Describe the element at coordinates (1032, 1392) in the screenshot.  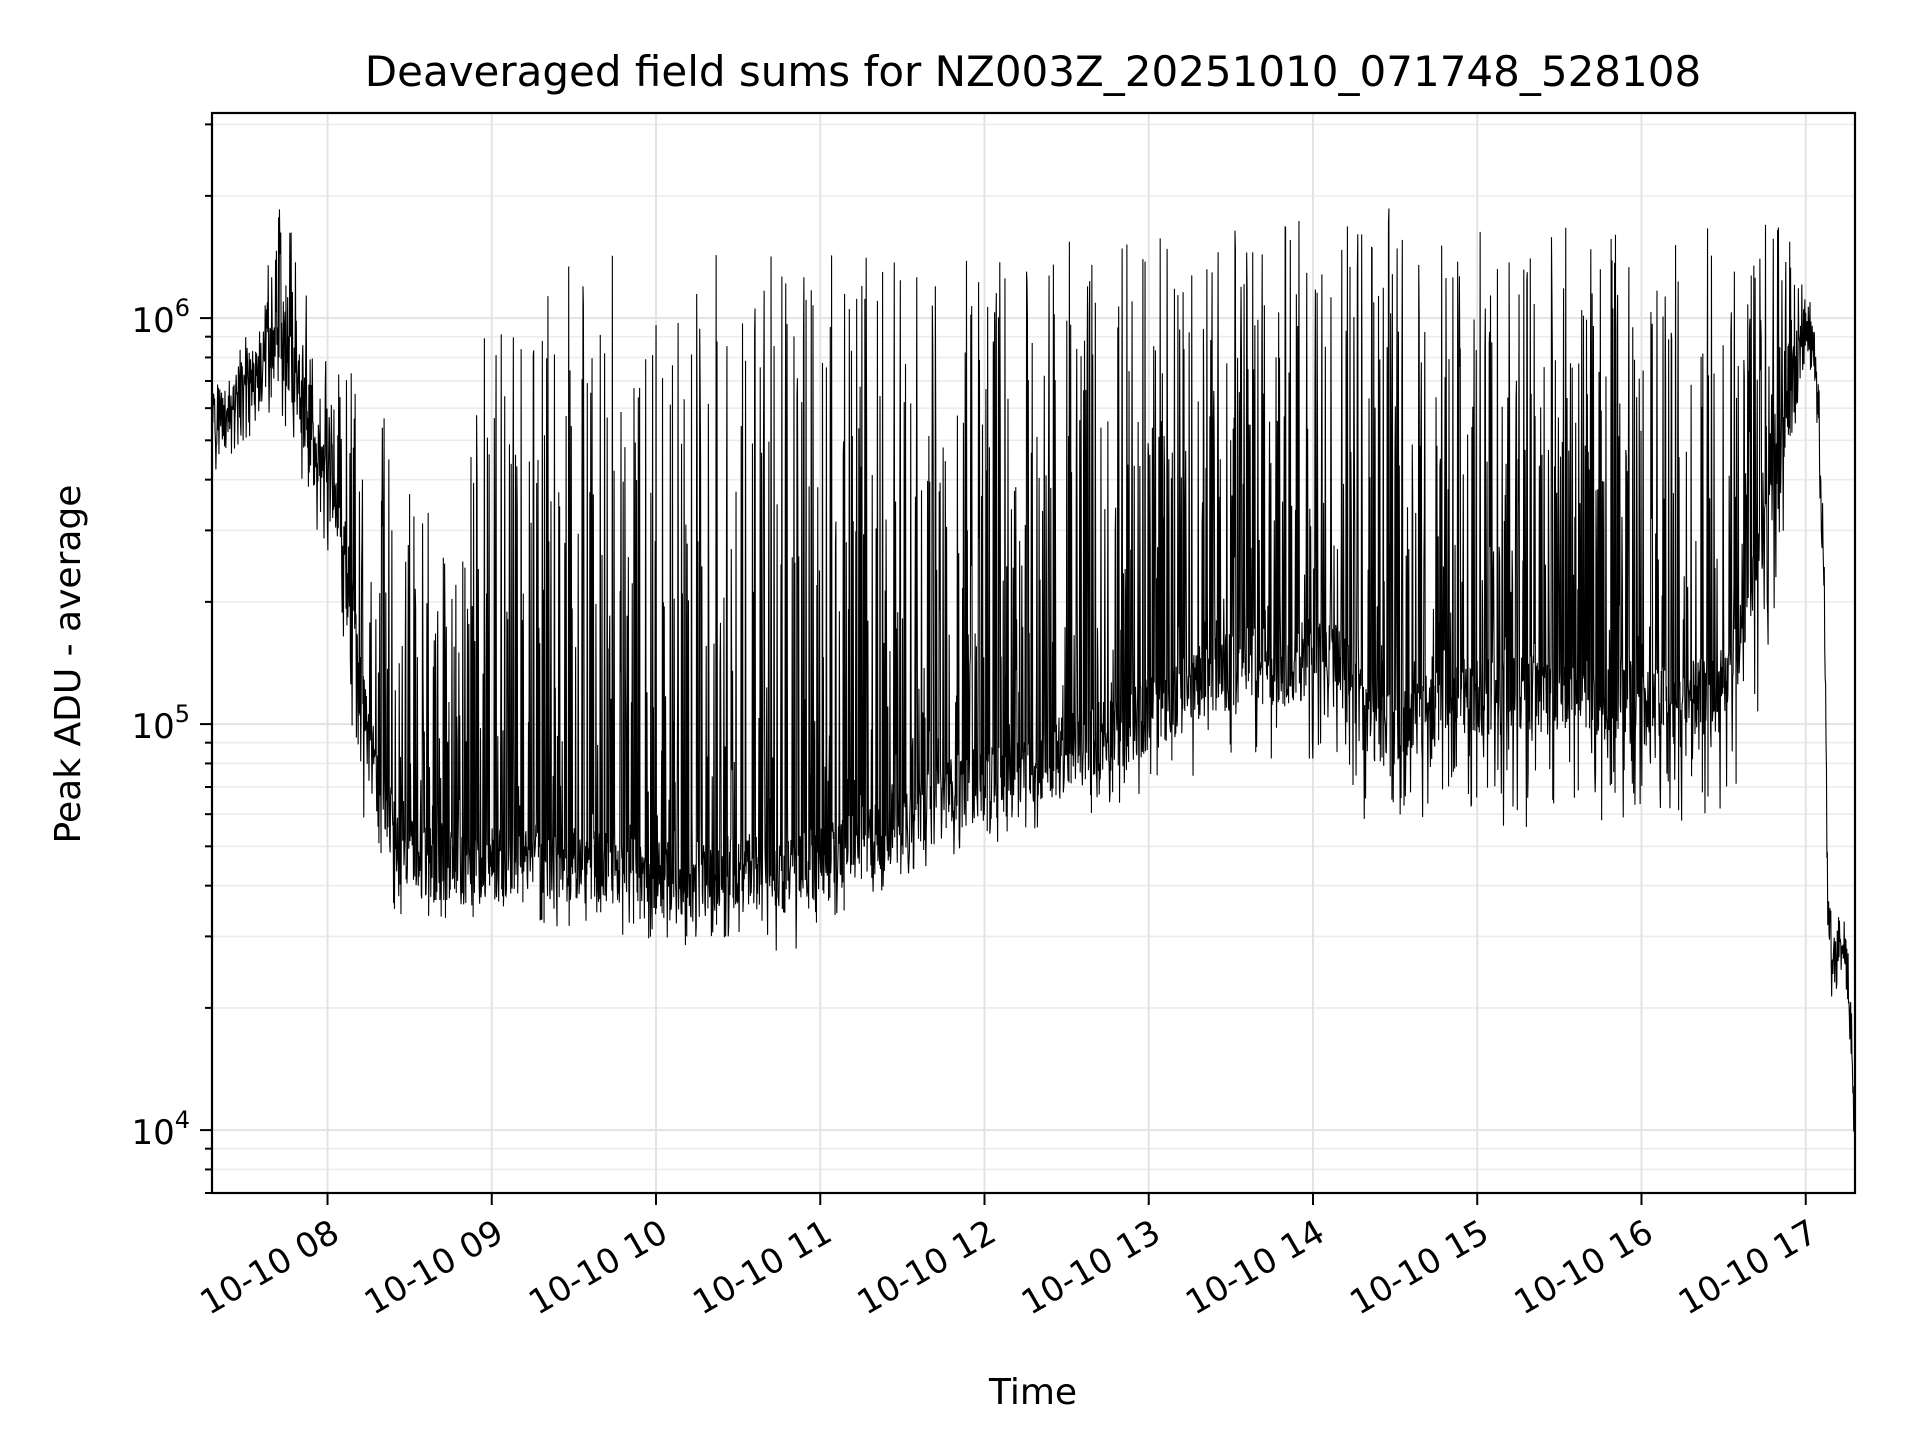
I see `x-axis-label: Time` at that location.